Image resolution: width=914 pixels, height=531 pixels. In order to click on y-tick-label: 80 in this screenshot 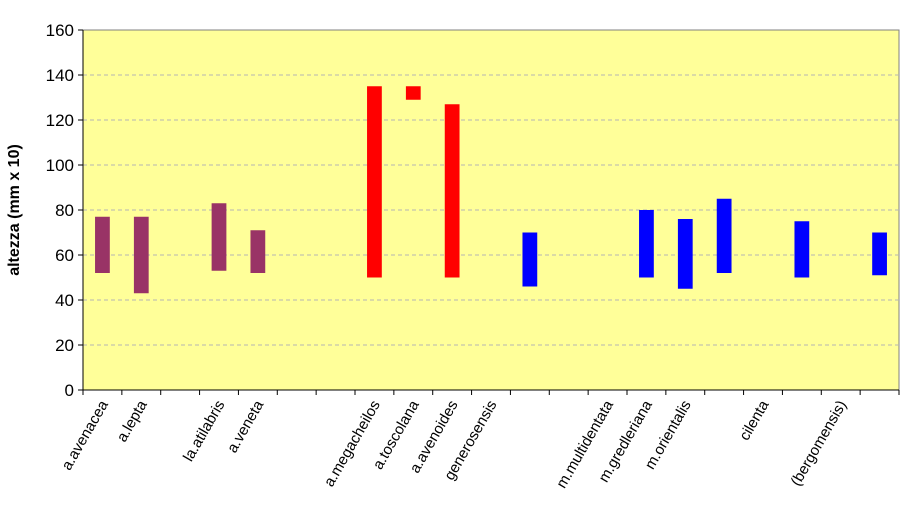, I will do `click(64, 210)`.